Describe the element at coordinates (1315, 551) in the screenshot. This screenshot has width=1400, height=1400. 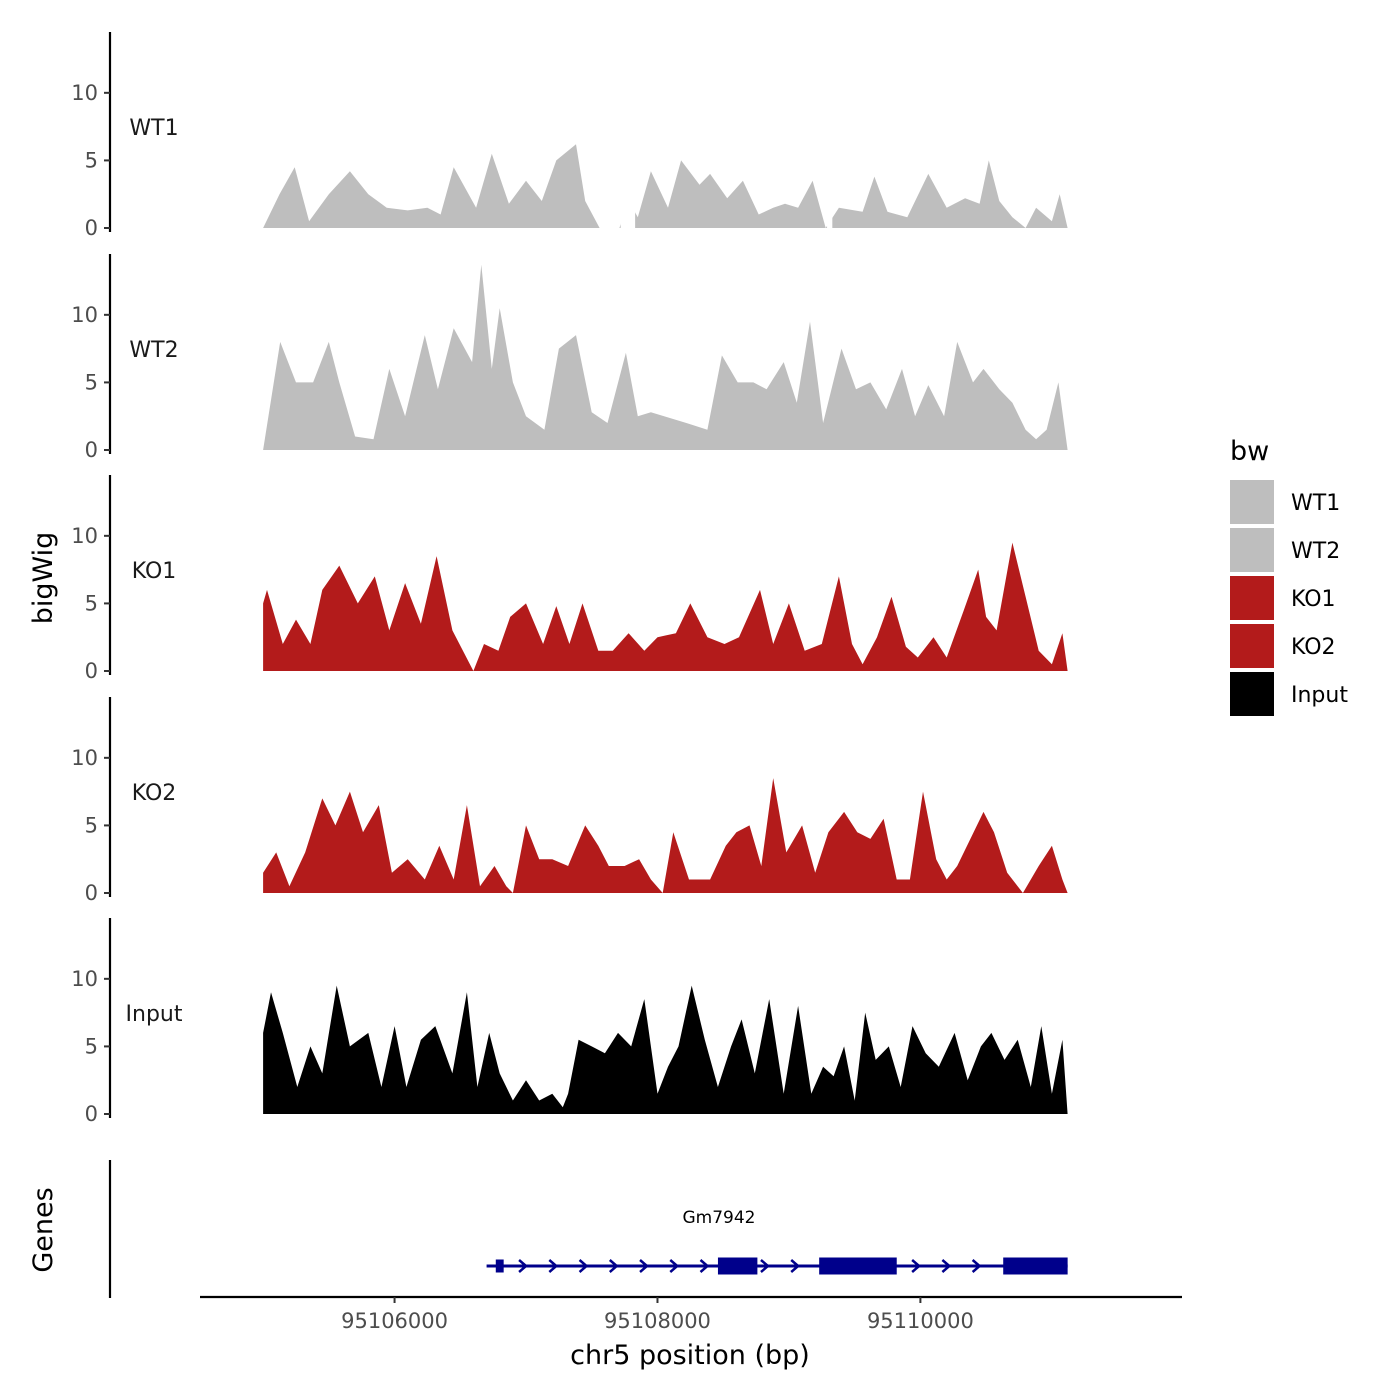
I see `legend-label-wt2: WT2` at that location.